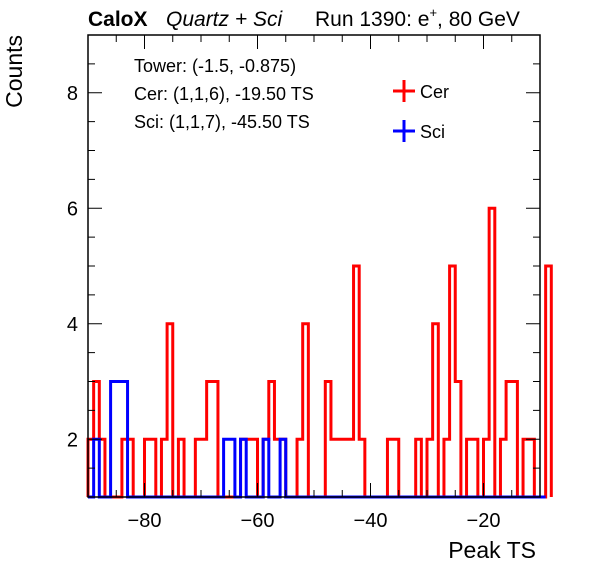 This screenshot has height=572, width=596. What do you see at coordinates (72, 94) in the screenshot?
I see `y-tick-label: 8` at bounding box center [72, 94].